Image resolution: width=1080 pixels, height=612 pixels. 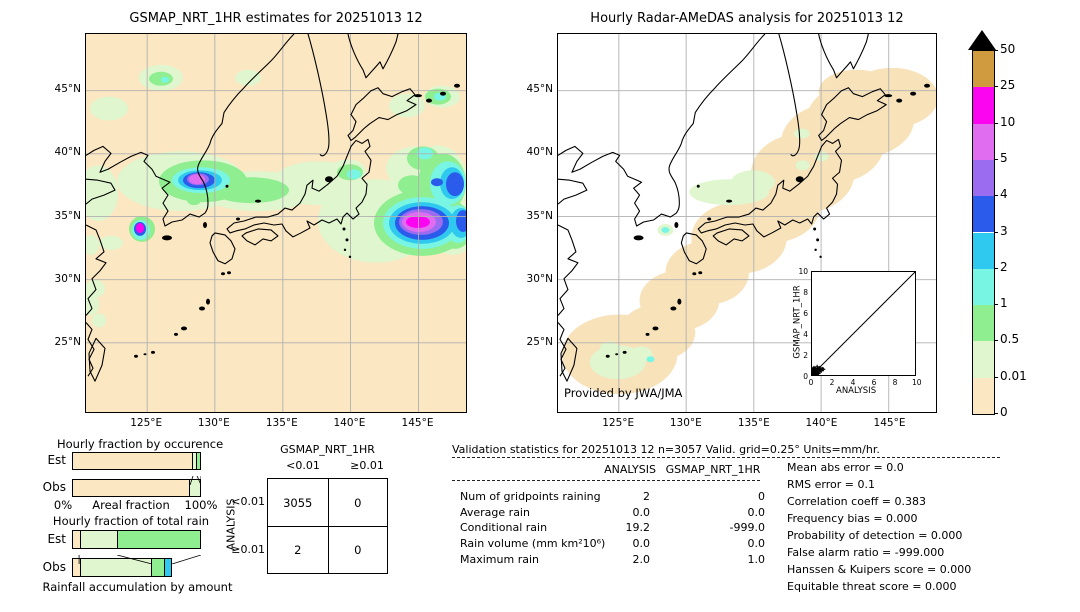 What do you see at coordinates (831, 484) in the screenshot?
I see `metric-line: RMS error = 0.1` at bounding box center [831, 484].